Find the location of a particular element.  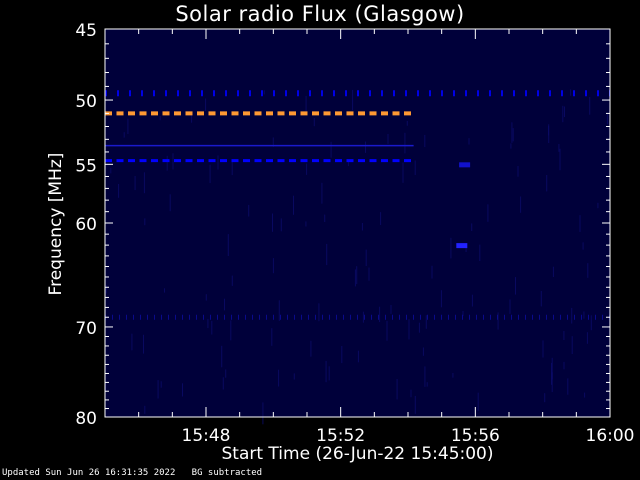

y-tick-label: 55 is located at coordinates (86, 166).